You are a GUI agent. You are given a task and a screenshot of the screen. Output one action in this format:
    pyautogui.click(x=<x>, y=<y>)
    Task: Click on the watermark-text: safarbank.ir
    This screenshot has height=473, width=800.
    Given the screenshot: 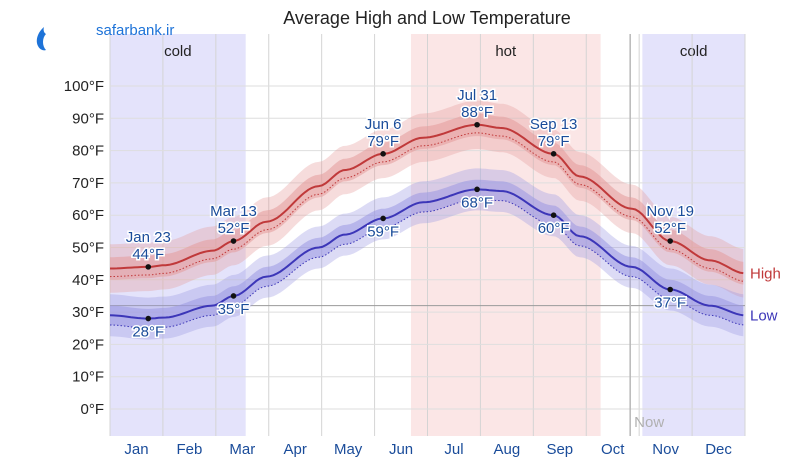 What is the action you would take?
    pyautogui.click(x=135, y=30)
    